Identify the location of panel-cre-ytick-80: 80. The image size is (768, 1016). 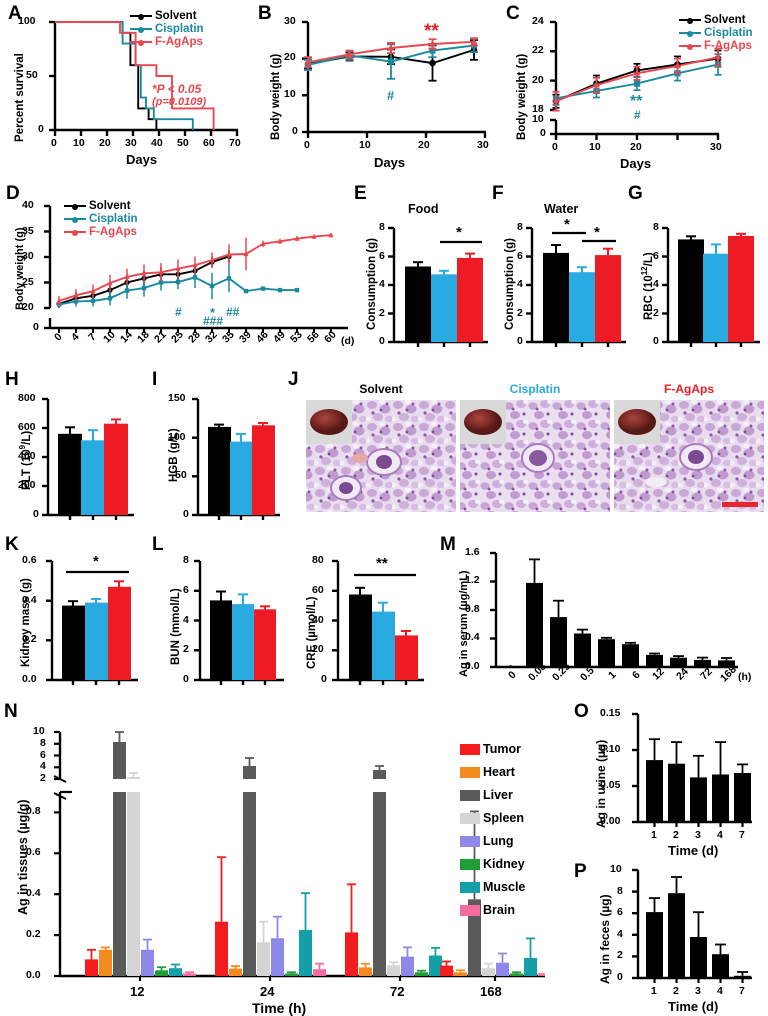
(318, 560).